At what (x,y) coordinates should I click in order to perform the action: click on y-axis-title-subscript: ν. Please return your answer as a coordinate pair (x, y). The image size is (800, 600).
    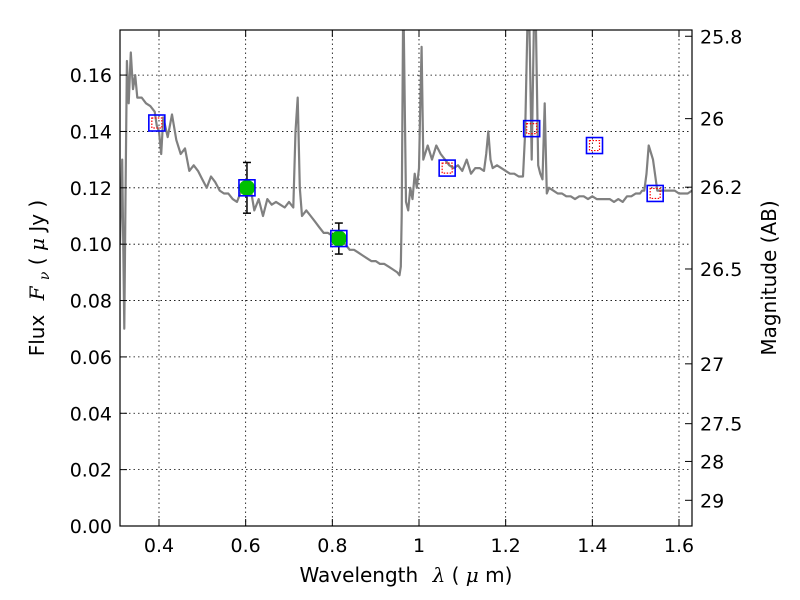
    Looking at the image, I should click on (45, 275).